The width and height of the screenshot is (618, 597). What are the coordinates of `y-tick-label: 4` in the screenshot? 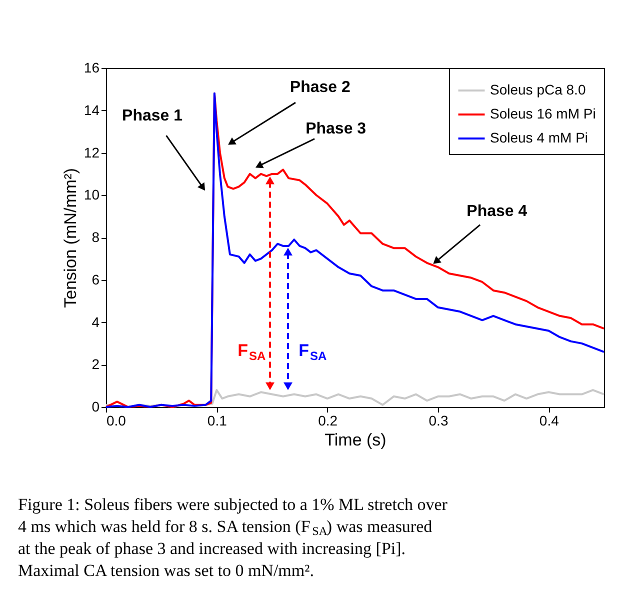 It's located at (96, 322).